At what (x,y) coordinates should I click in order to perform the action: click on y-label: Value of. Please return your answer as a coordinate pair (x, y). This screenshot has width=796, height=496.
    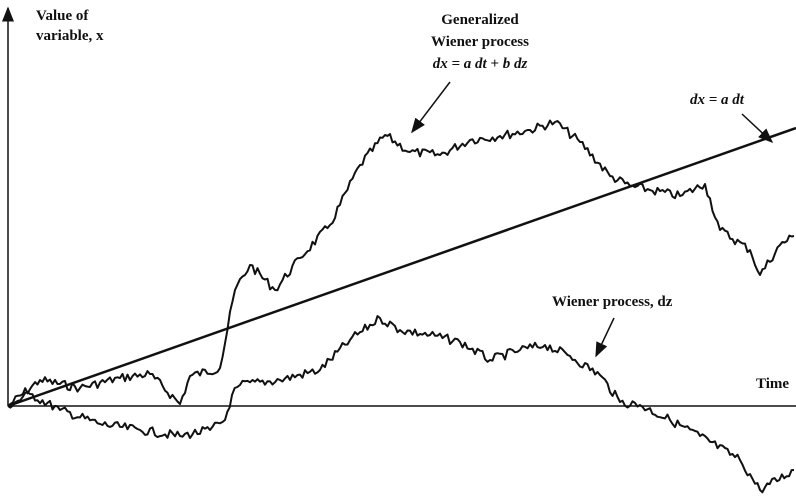
    Looking at the image, I should click on (62, 16).